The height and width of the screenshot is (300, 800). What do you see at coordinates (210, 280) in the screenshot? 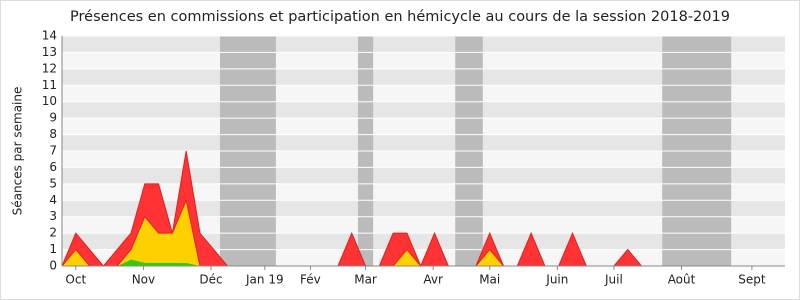
I see `x-tick-label: Déc` at bounding box center [210, 280].